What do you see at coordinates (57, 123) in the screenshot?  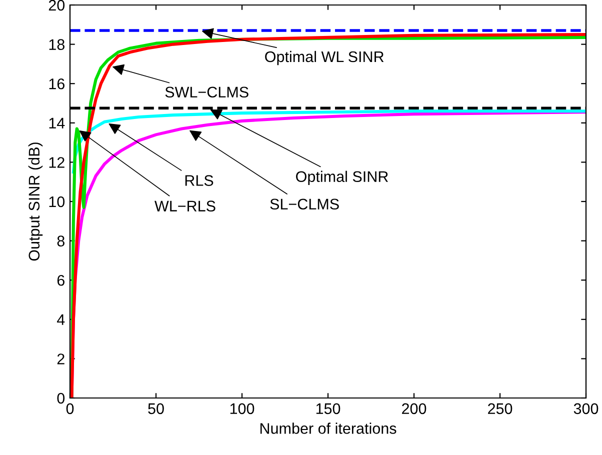 I see `y-tick-label: 14` at bounding box center [57, 123].